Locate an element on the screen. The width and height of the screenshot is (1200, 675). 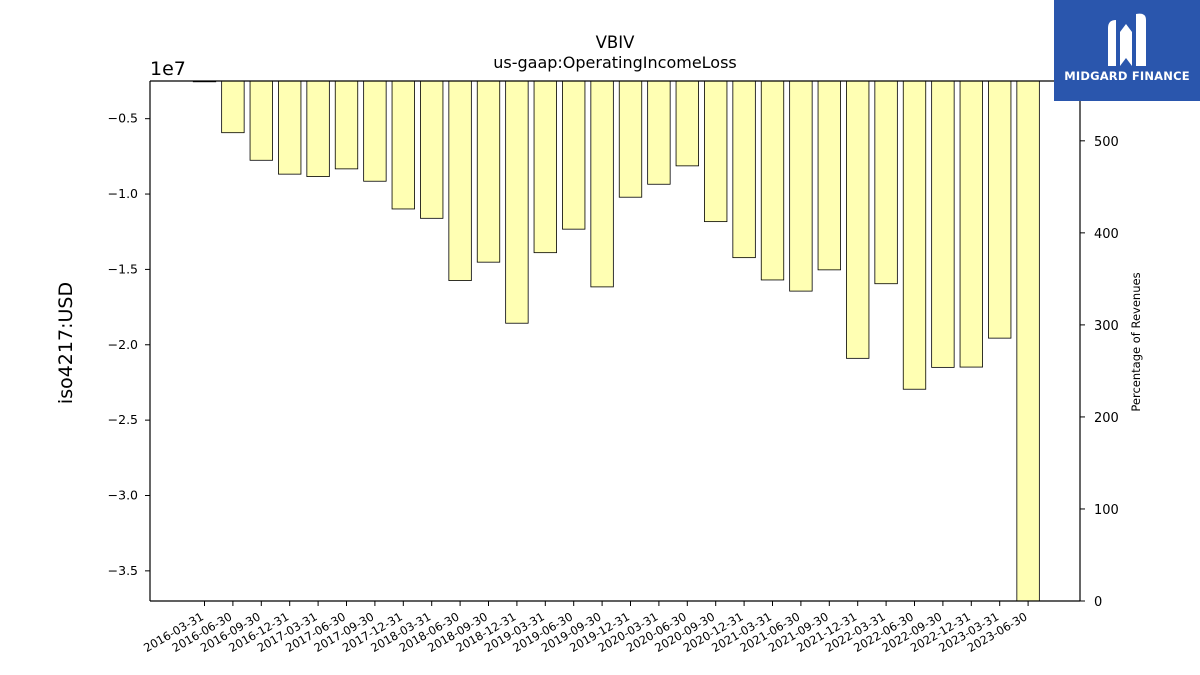
y-tick-label: −1.5 is located at coordinates (123, 268).